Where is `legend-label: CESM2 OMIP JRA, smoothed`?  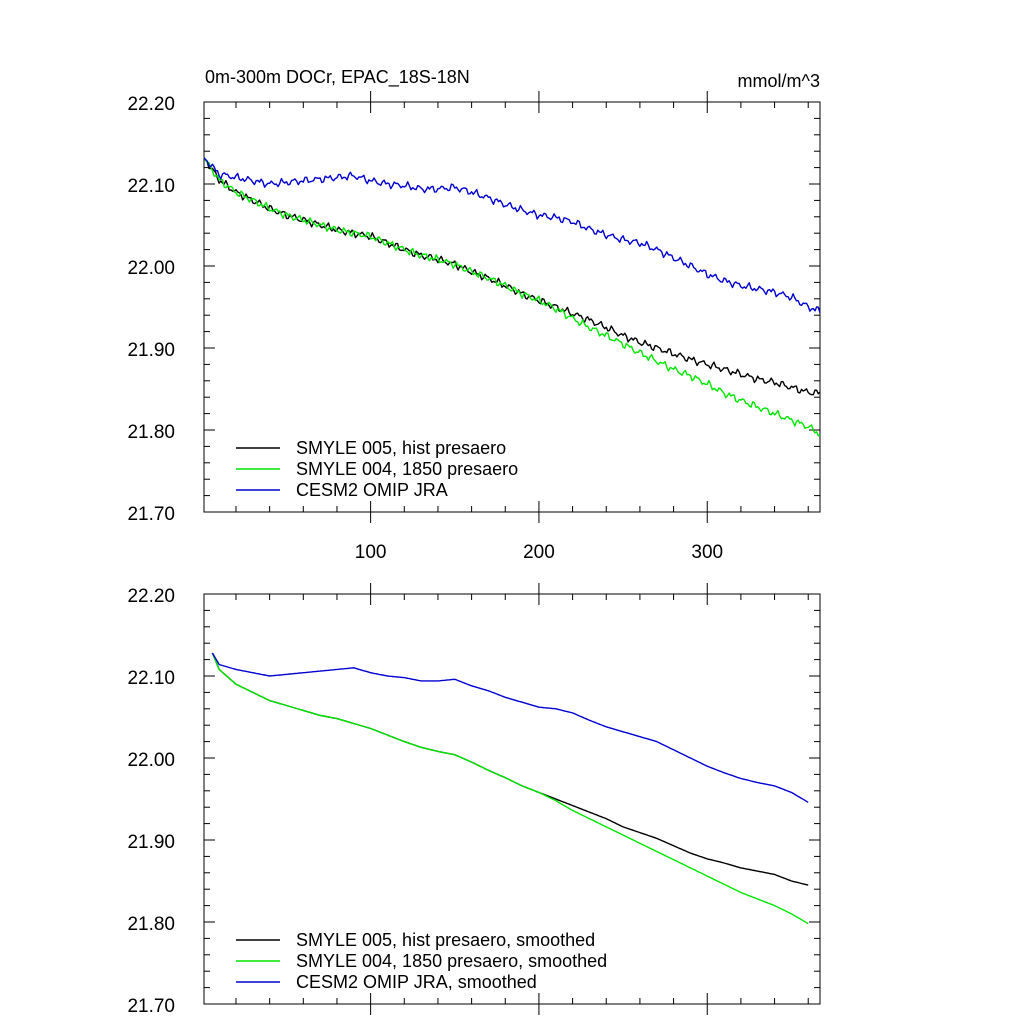
legend-label: CESM2 OMIP JRA, smoothed is located at coordinates (416, 982).